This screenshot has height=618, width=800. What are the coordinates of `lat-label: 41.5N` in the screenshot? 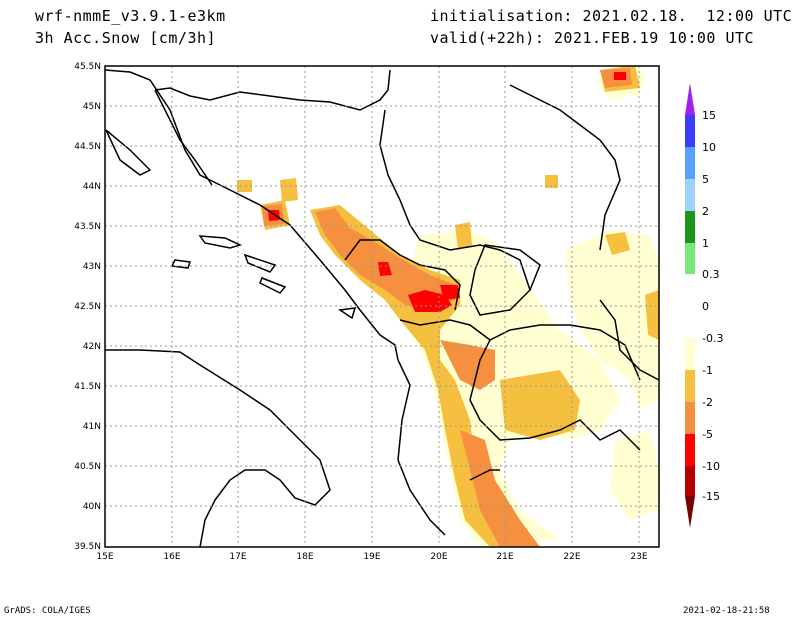 It's located at (87, 387).